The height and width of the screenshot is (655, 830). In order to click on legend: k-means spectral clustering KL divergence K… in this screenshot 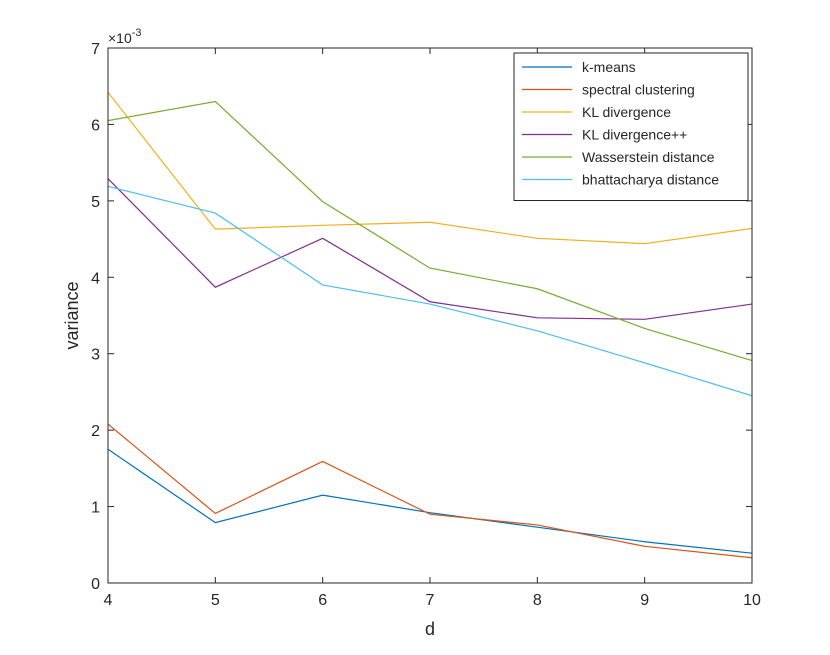, I will do `click(631, 126)`.